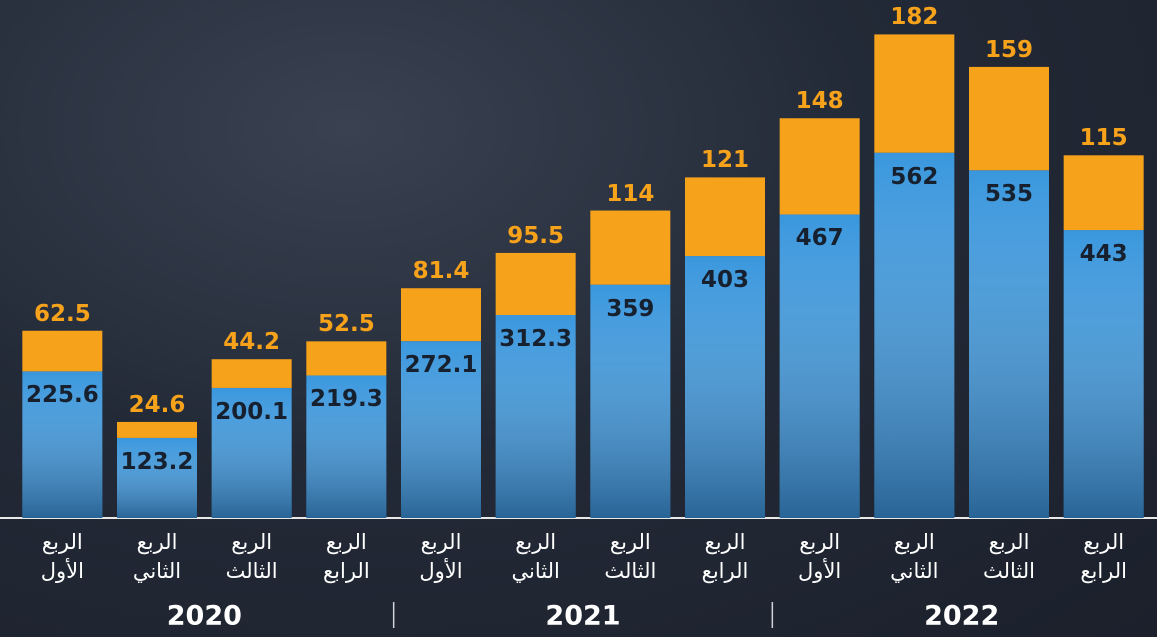  I want to click on value-label: 312.3, so click(536, 339).